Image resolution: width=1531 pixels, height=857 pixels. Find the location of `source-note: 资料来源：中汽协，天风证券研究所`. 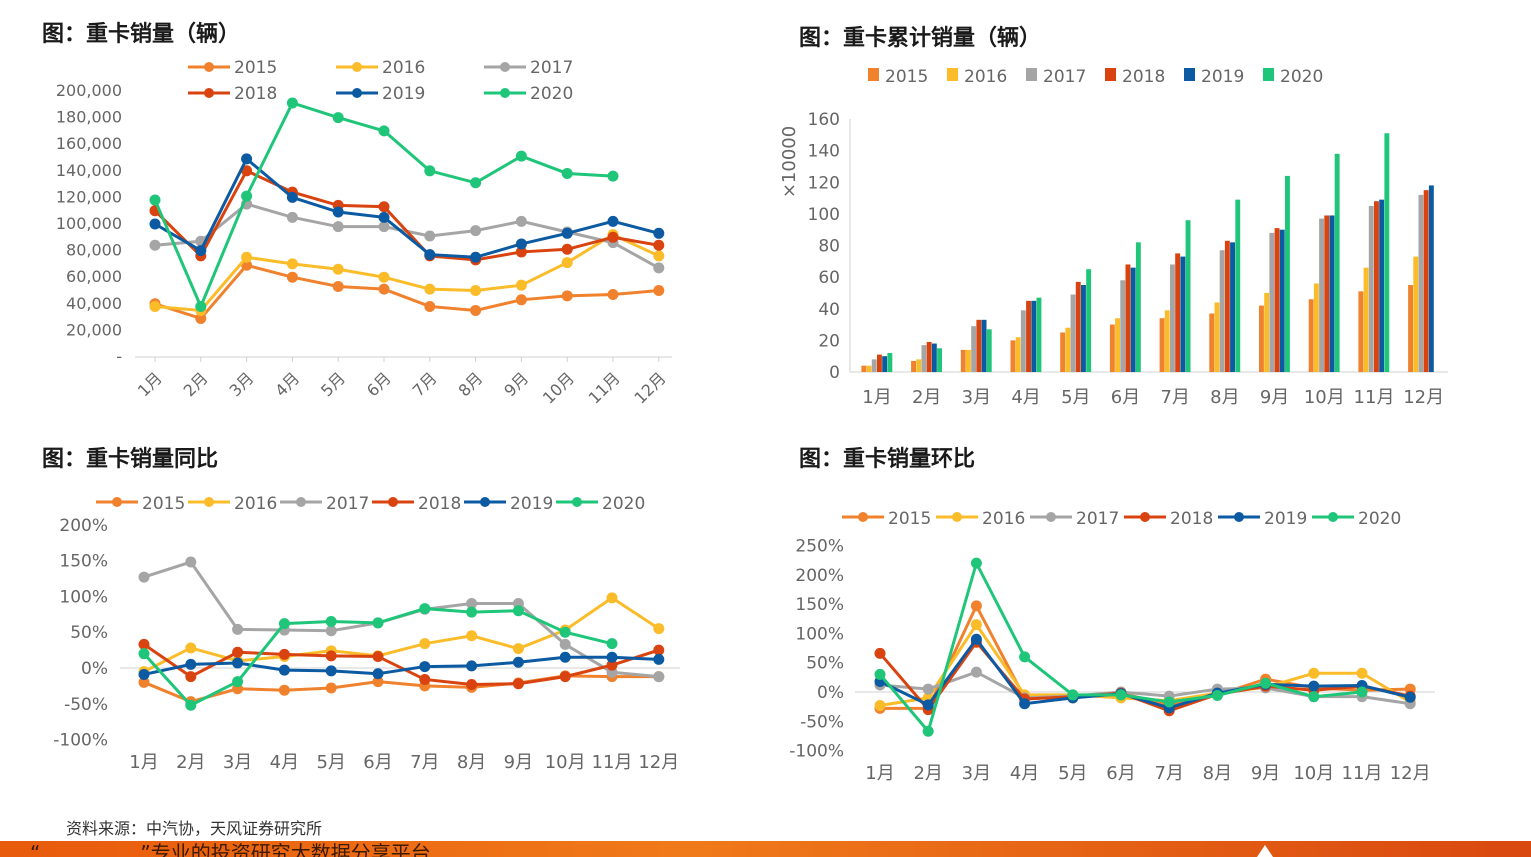

source-note: 资料来源：中汽协，天风证券研究所 is located at coordinates (194, 828).